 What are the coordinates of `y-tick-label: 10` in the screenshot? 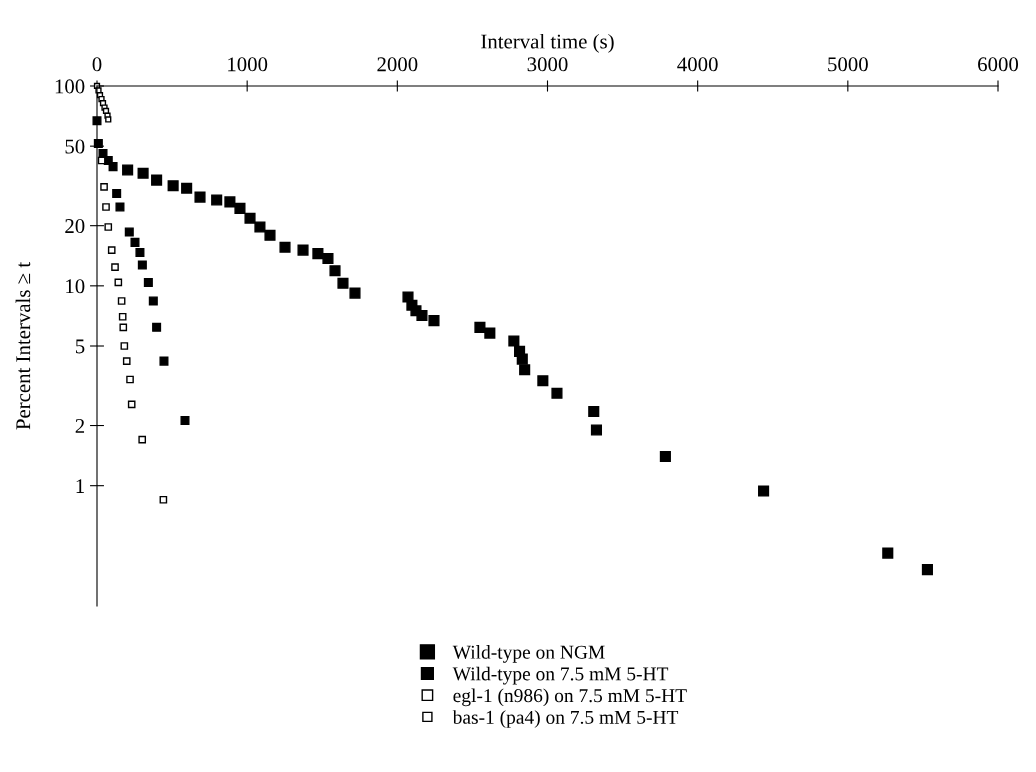 It's located at (75, 286).